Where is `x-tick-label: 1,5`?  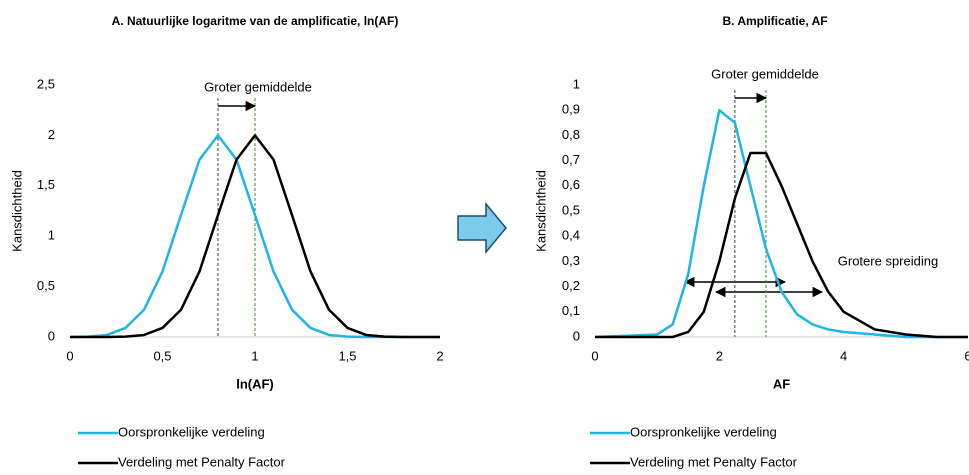 x-tick-label: 1,5 is located at coordinates (347, 355).